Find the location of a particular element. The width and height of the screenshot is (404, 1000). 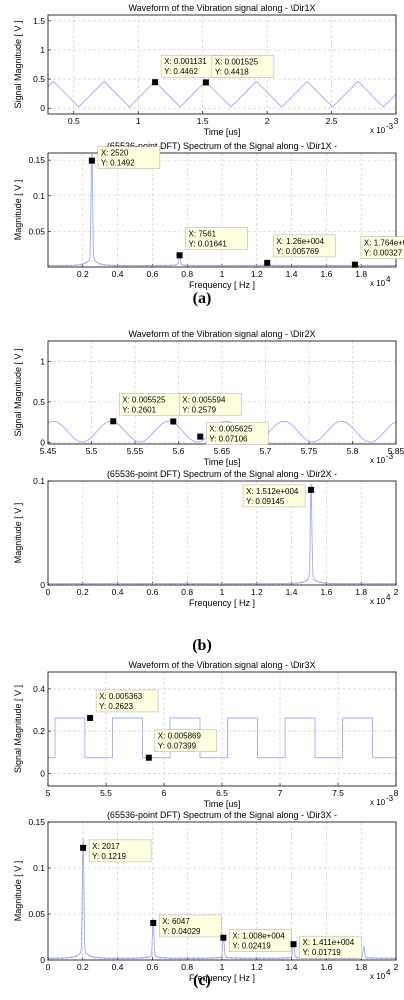

y-tick-label: 0.15 is located at coordinates (36, 822).